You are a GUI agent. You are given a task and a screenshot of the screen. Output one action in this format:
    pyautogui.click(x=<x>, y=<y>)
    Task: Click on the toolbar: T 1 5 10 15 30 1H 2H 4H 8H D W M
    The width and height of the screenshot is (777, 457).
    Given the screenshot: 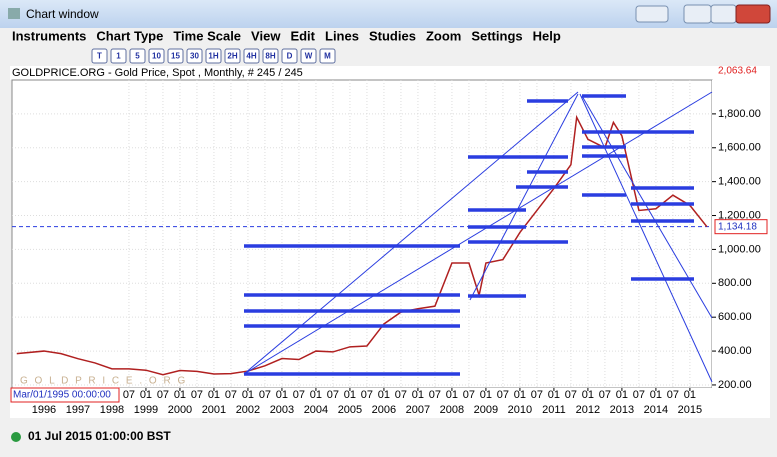 What is the action you would take?
    pyautogui.click(x=390, y=56)
    